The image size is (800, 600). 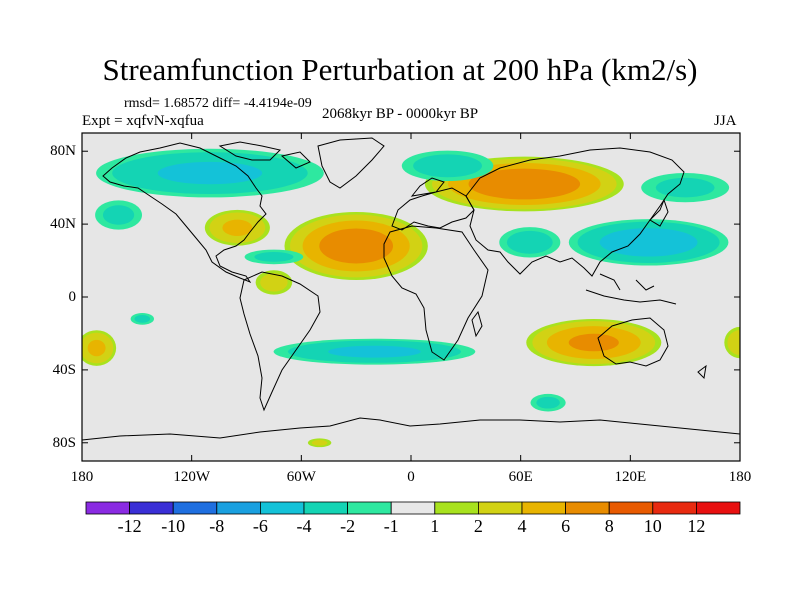 I want to click on lat-tick-label: 0, so click(x=72, y=297).